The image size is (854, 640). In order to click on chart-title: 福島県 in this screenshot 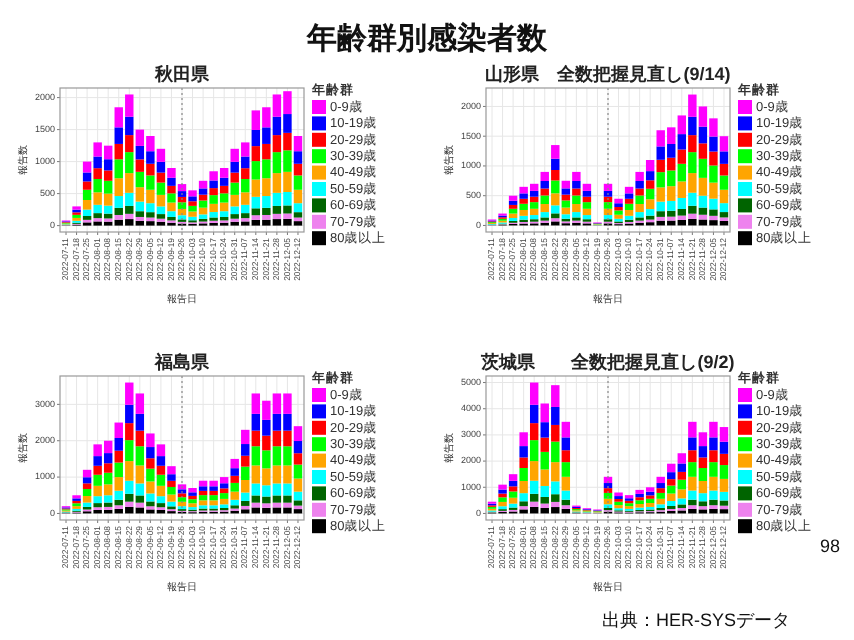, I will do `click(182, 362)`.